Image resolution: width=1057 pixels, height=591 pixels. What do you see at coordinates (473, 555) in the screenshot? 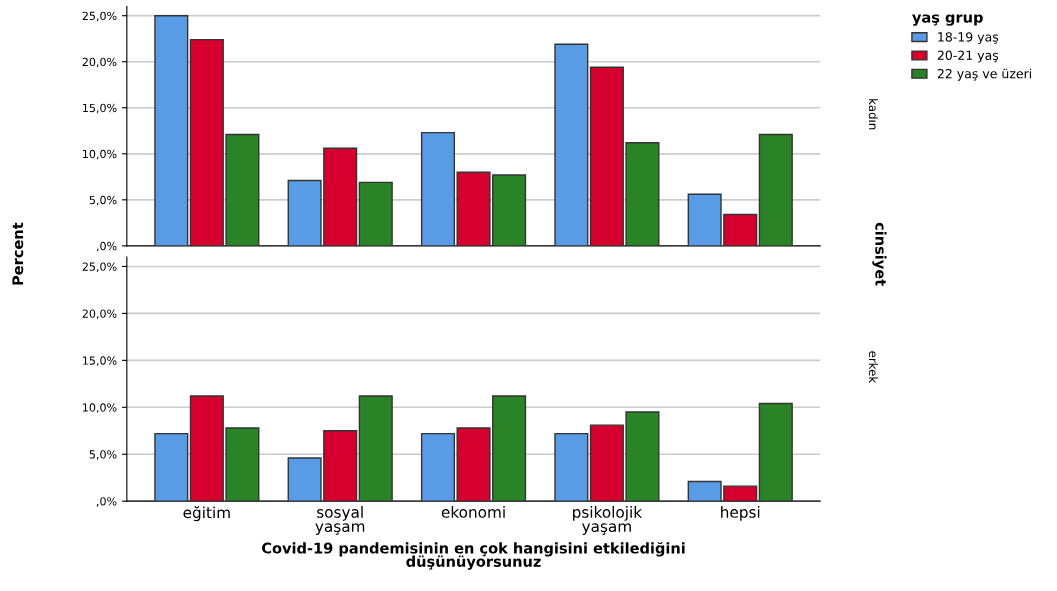
I see `x-axis-title: Covid-19 pandemisinin en çok hangisini etkilediğini düşünüyorsunuz` at bounding box center [473, 555].